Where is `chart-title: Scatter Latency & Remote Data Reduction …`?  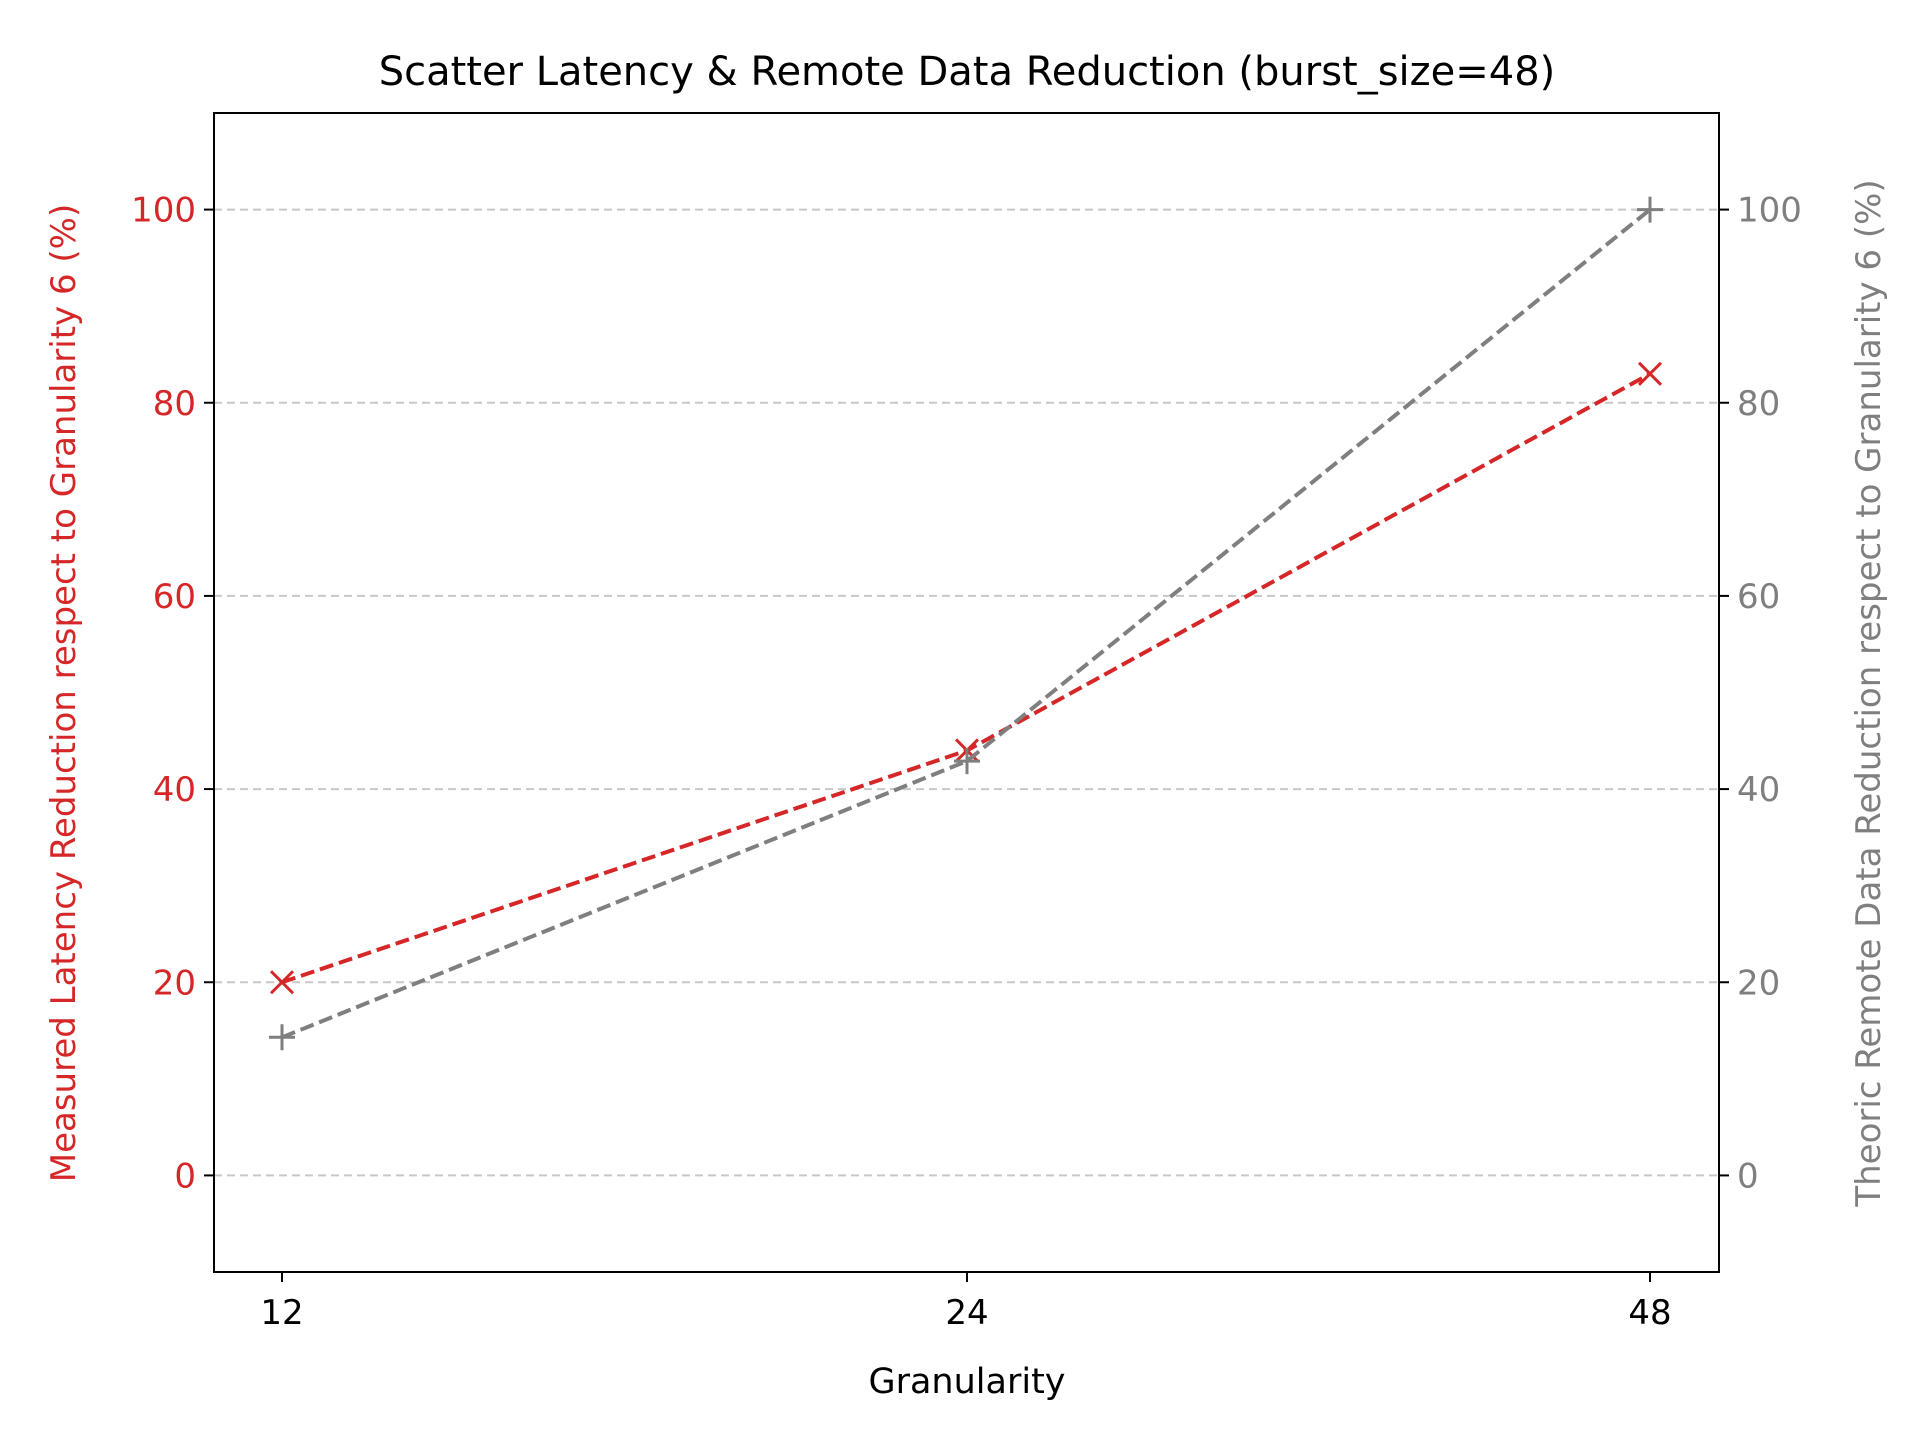 chart-title: Scatter Latency & Remote Data Reduction … is located at coordinates (967, 72).